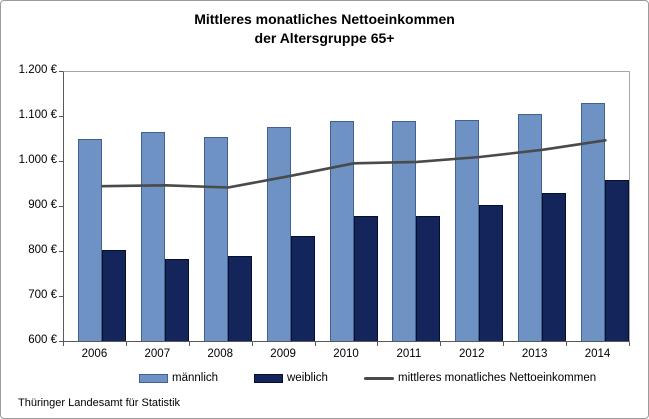 Image resolution: width=649 pixels, height=419 pixels. Describe the element at coordinates (278, 233) in the screenshot. I see `bar-männlich-2009` at that location.